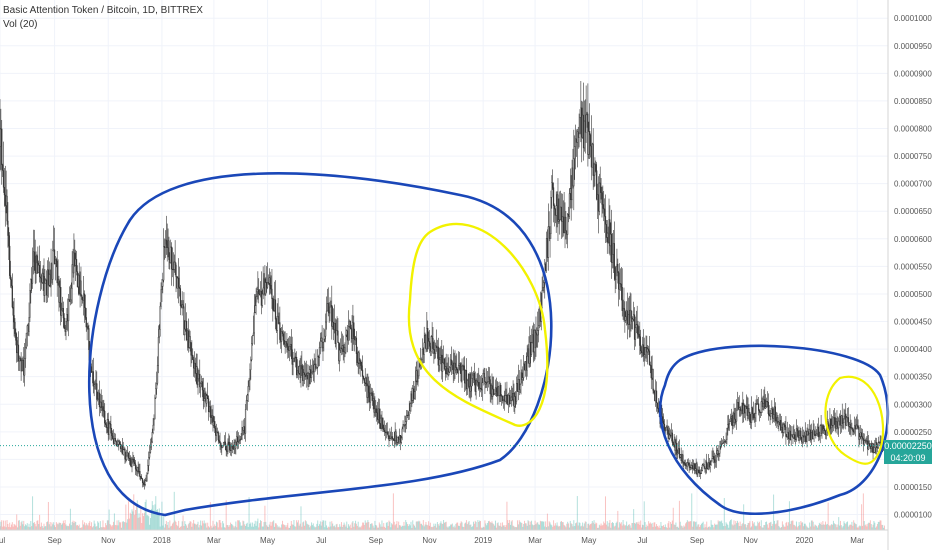 This screenshot has height=555, width=932. I want to click on price-tick-label: 0.00010000, so click(913, 18).